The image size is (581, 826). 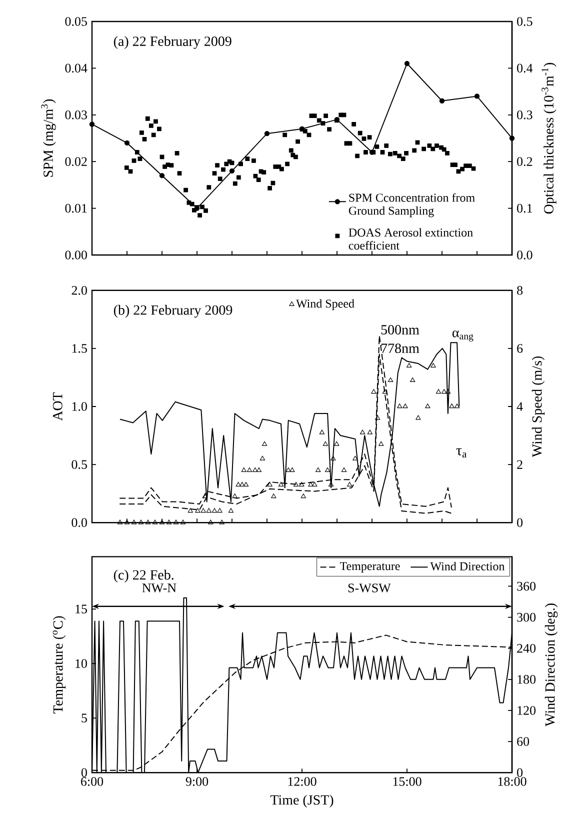 I want to click on y-tick-label: 0.00, so click(x=76, y=255).